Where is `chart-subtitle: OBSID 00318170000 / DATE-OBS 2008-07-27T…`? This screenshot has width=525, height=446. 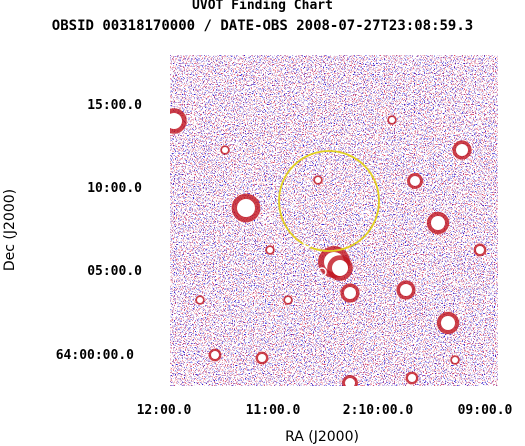 chart-subtitle: OBSID 00318170000 / DATE-OBS 2008-07-27T… is located at coordinates (262, 26).